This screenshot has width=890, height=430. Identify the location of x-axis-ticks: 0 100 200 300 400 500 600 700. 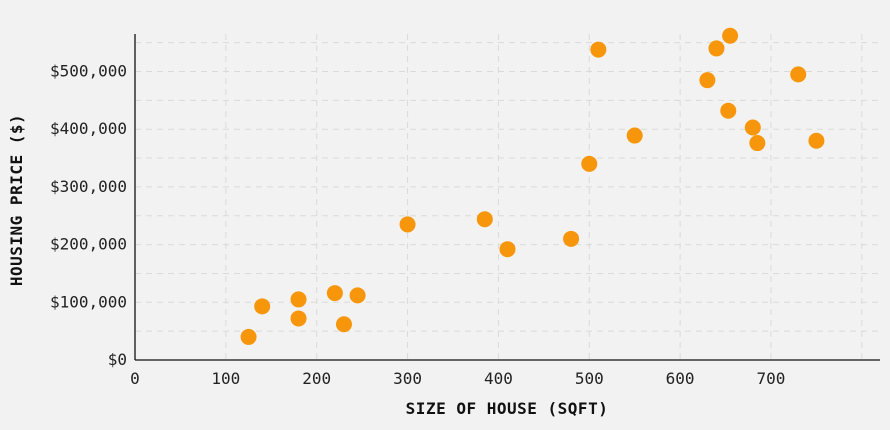
(457, 378).